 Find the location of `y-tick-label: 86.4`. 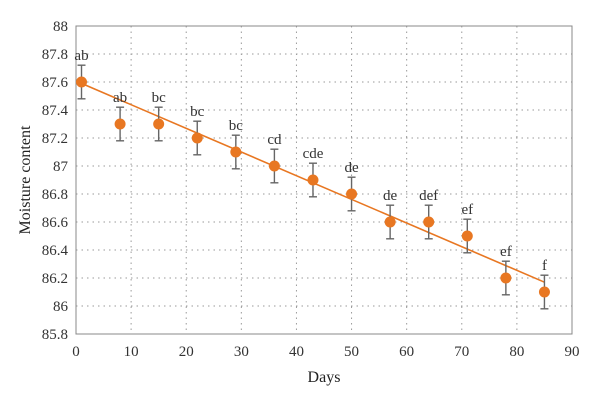

y-tick-label: 86.4 is located at coordinates (55, 251).